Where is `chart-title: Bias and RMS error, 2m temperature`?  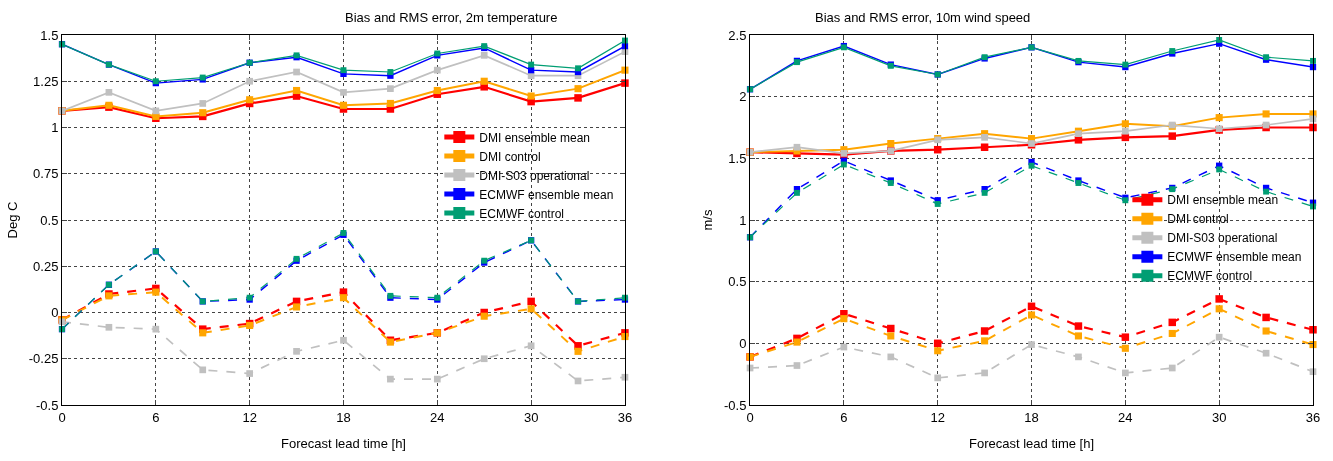 chart-title: Bias and RMS error, 2m temperature is located at coordinates (451, 17).